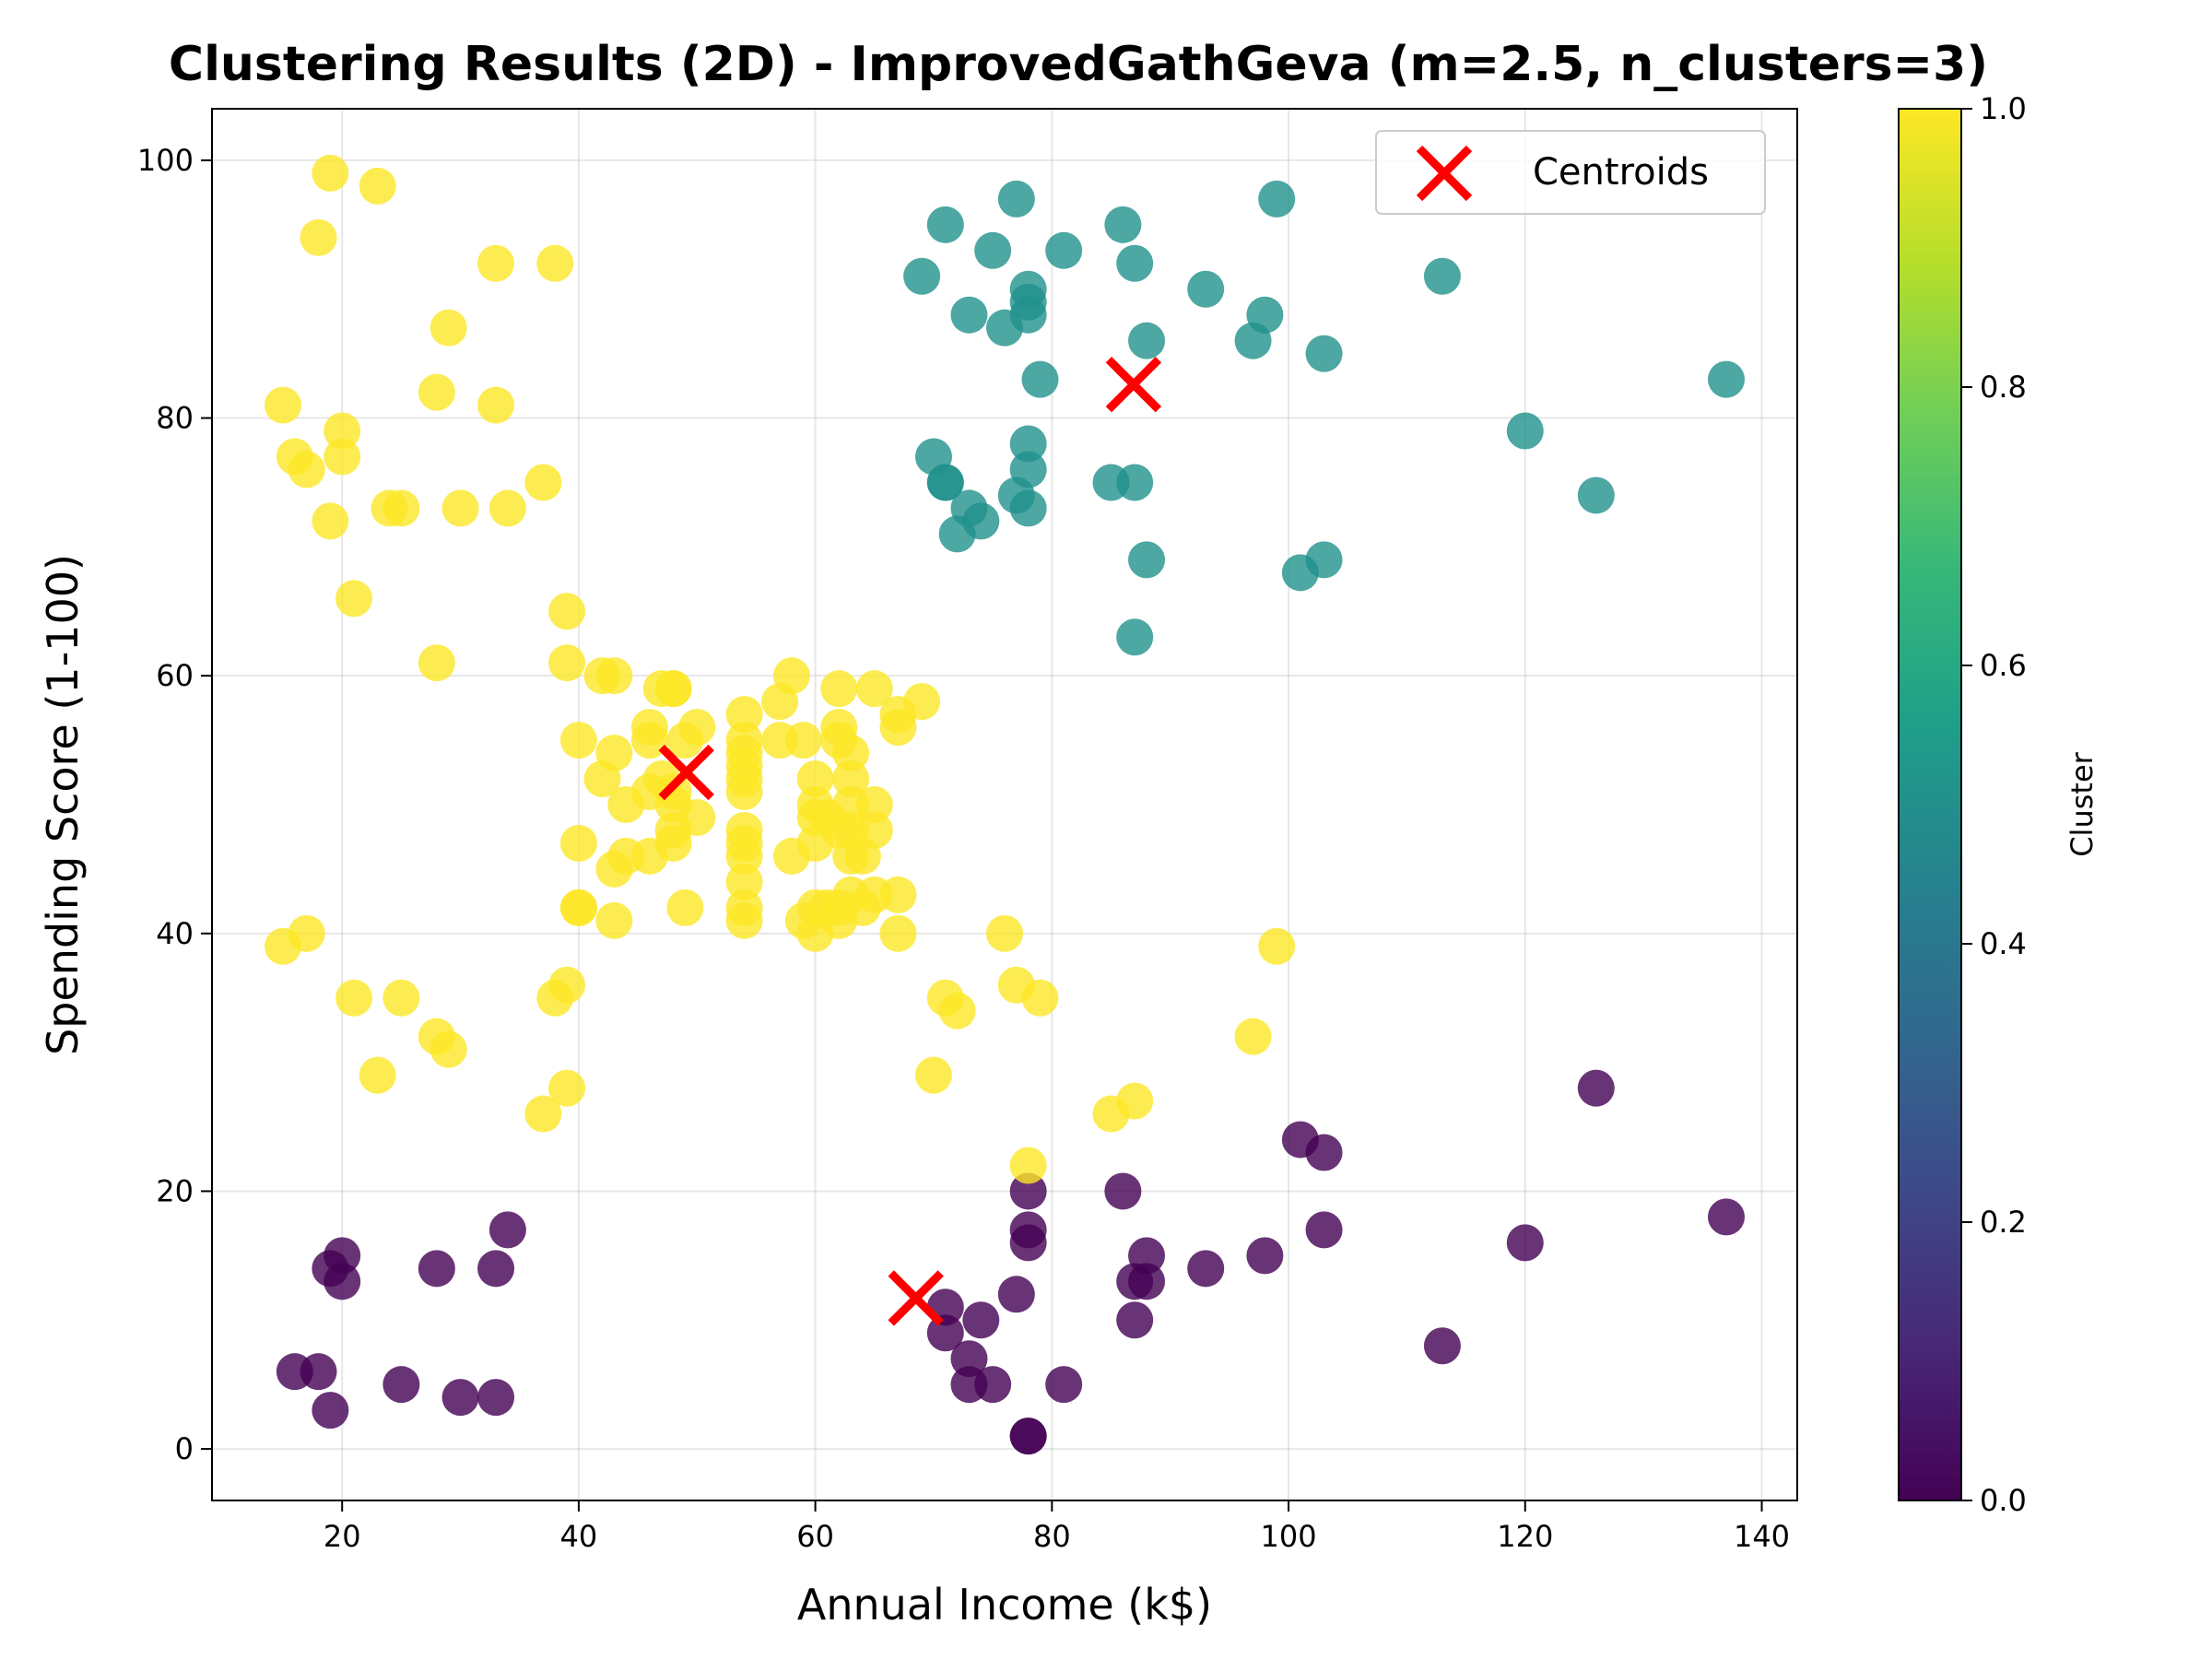  Describe the element at coordinates (2003, 108) in the screenshot. I see `colorbar-tick-label: 1.0` at that location.